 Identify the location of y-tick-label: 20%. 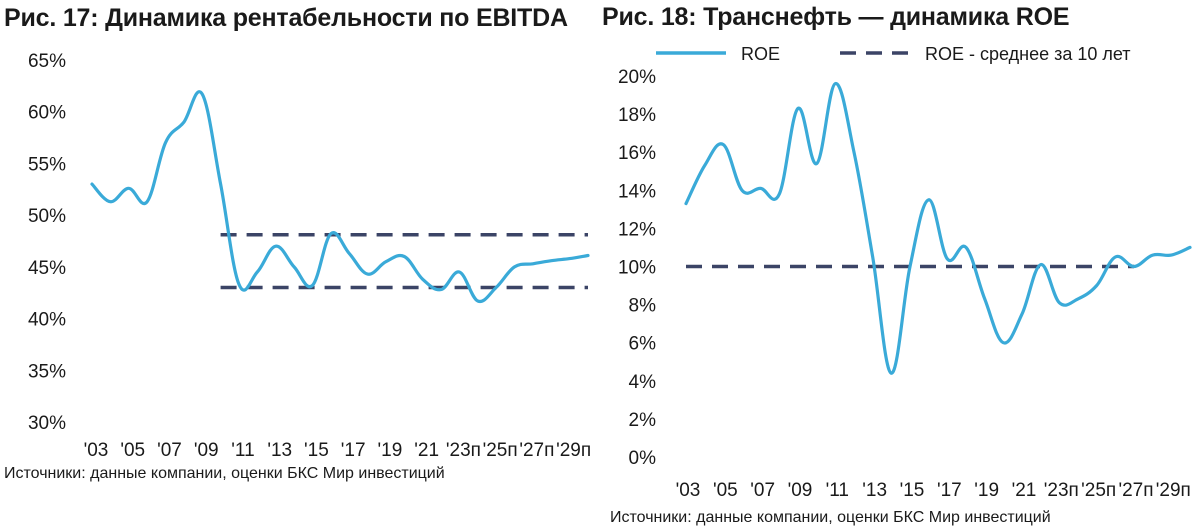
(637, 77).